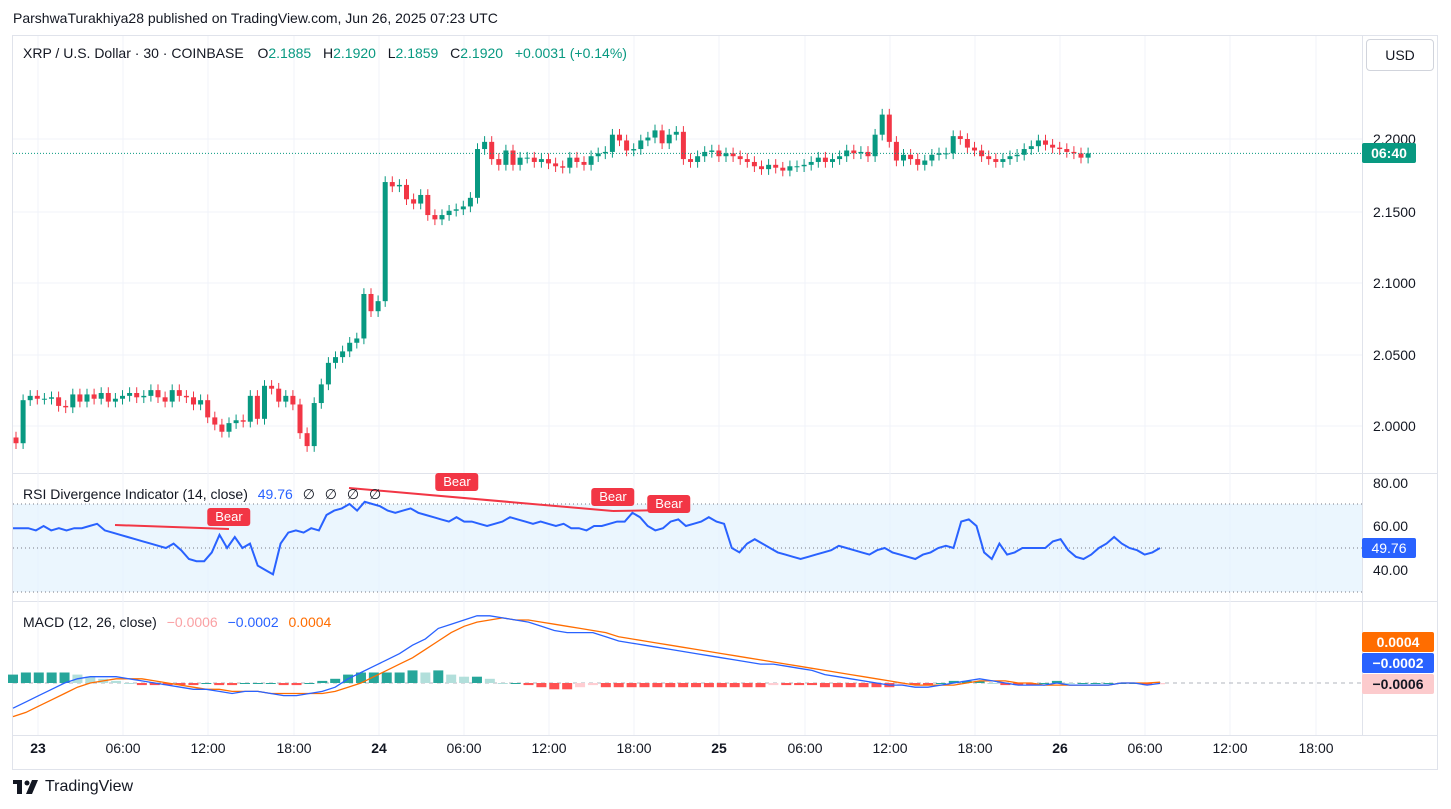 The height and width of the screenshot is (809, 1451). Describe the element at coordinates (725, 473) in the screenshot. I see `pane-separator-rsi` at that location.